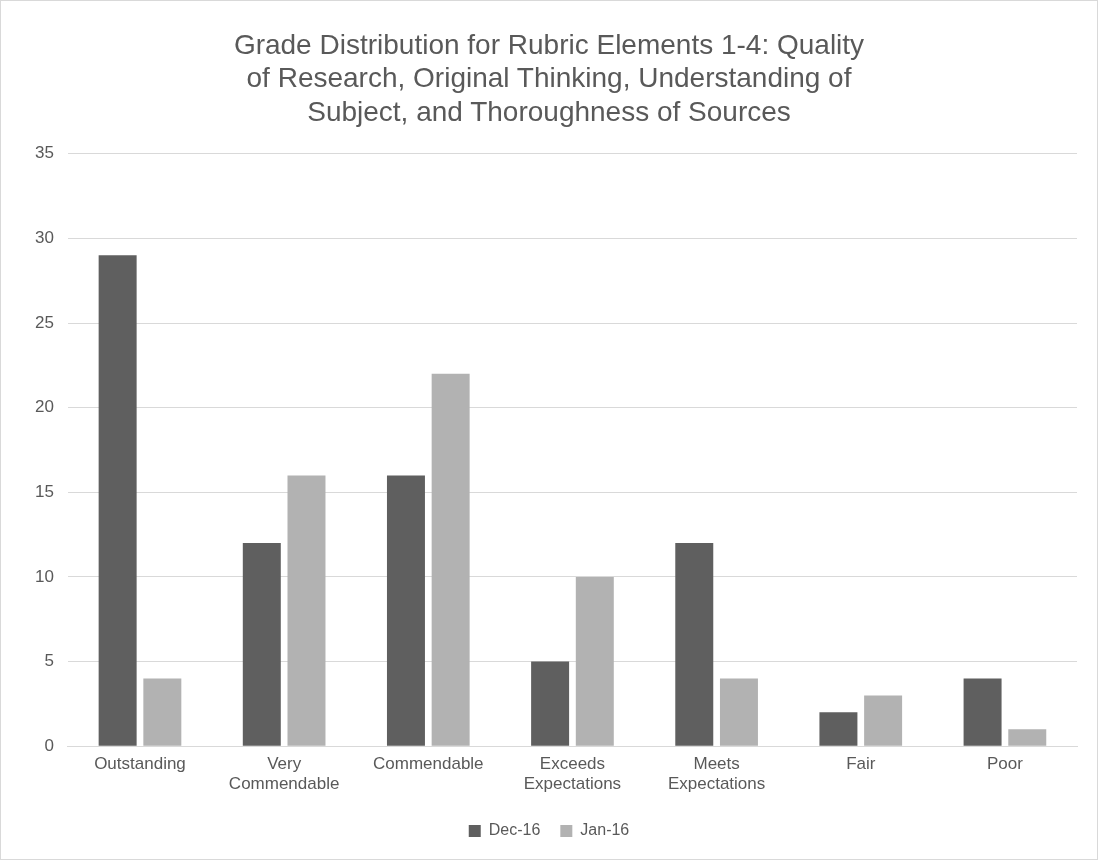  Describe the element at coordinates (861, 764) in the screenshot. I see `x-tick-label: Fair` at that location.